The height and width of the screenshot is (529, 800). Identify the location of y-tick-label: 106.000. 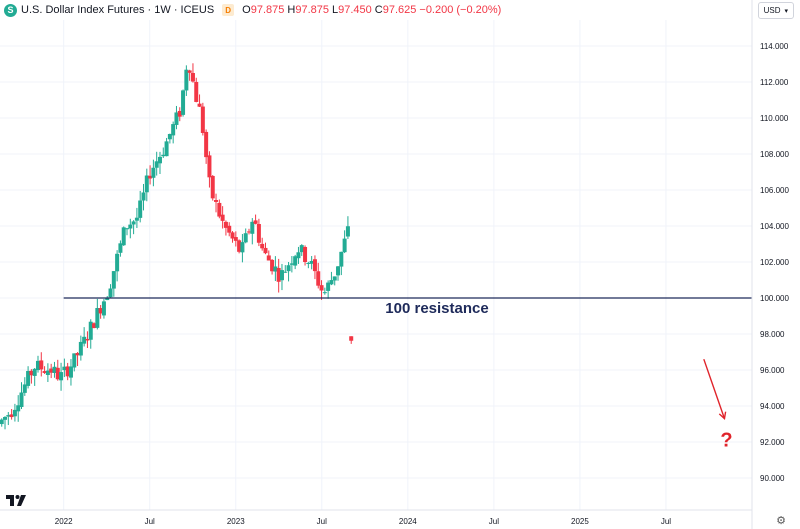
(774, 190).